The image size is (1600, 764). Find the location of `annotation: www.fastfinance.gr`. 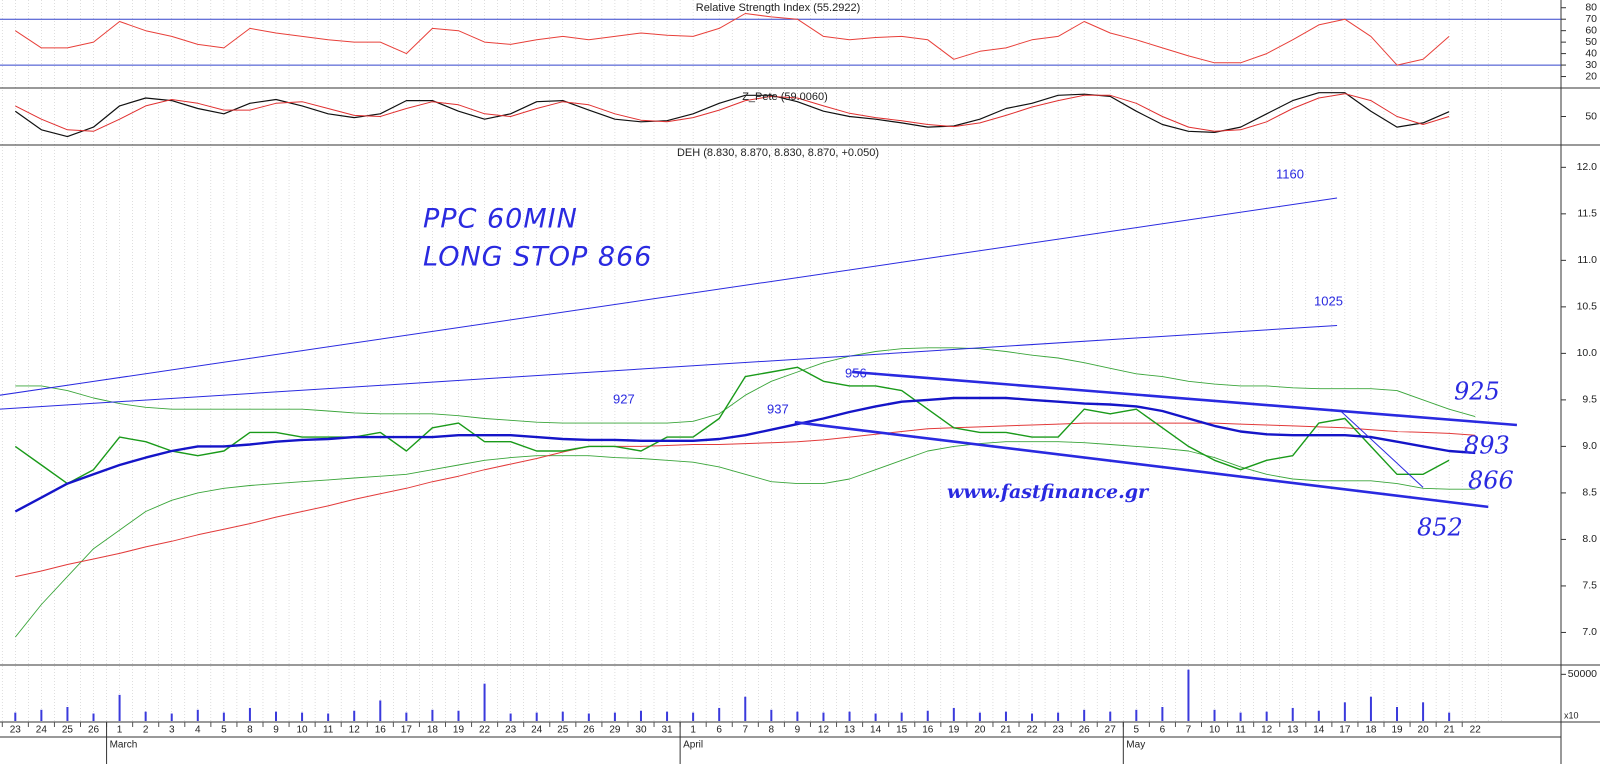

annotation: www.fastfinance.gr is located at coordinates (1048, 492).